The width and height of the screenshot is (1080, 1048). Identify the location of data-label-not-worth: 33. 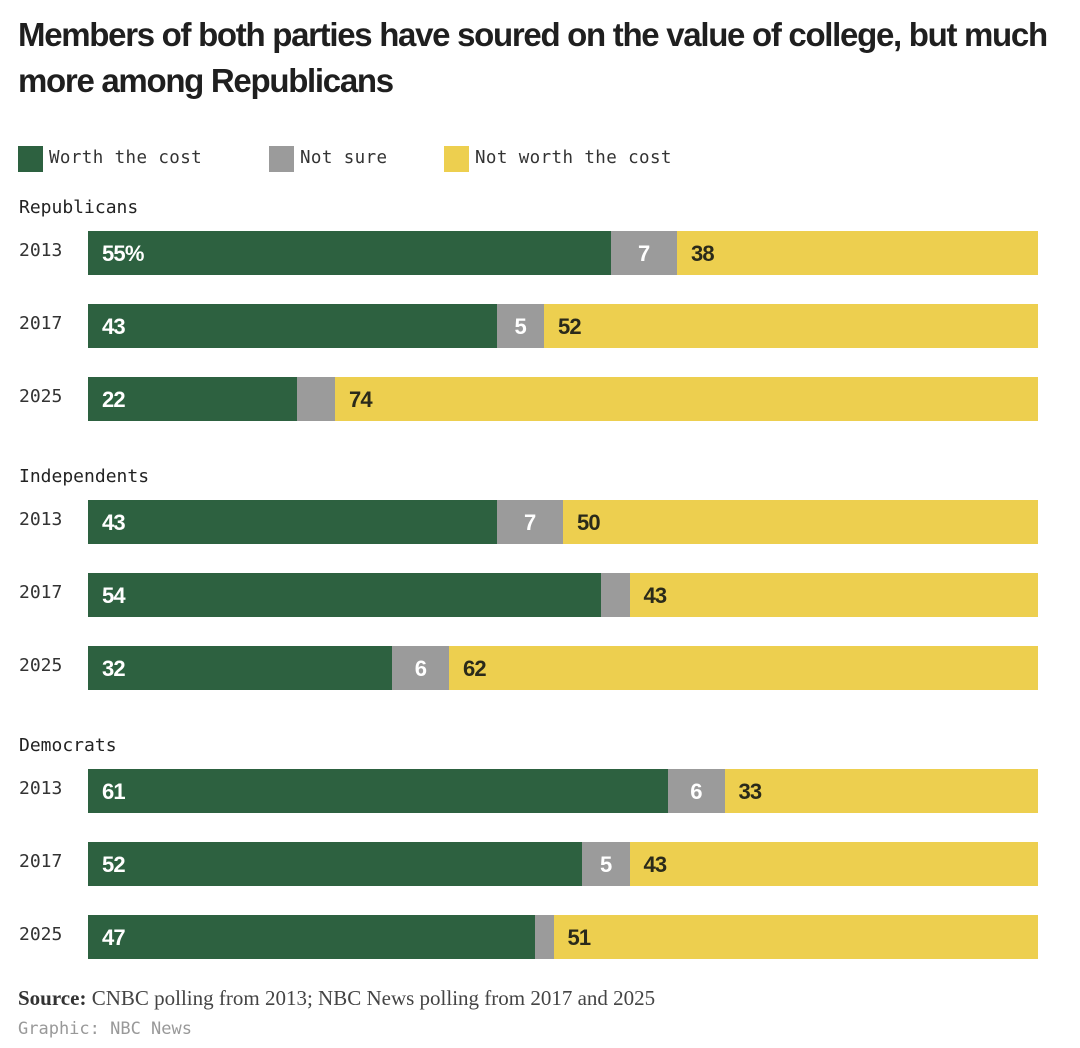
(750, 791).